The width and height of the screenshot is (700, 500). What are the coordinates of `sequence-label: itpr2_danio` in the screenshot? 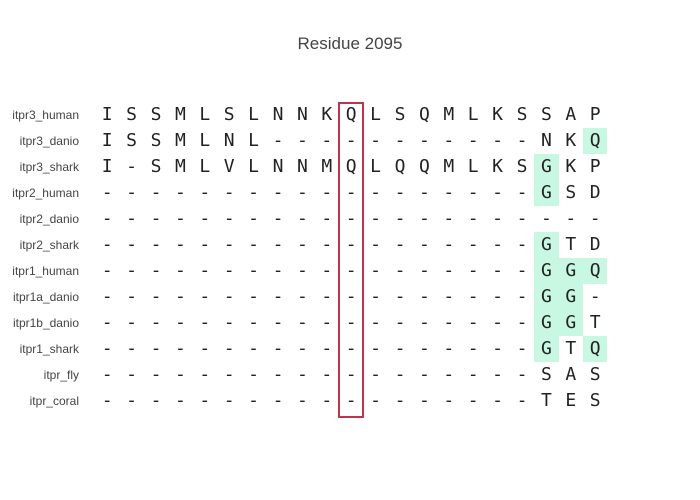 It's located at (49, 219).